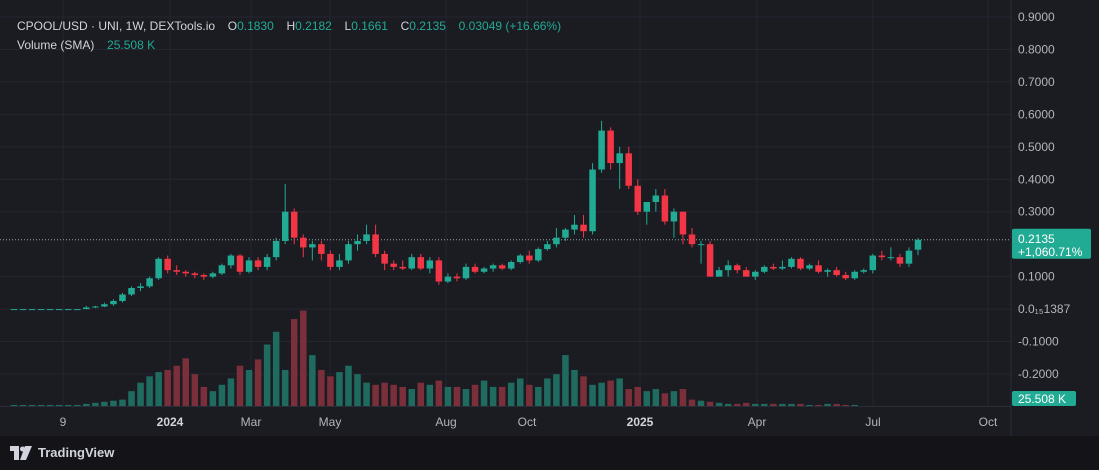  I want to click on legend-low-label: L, so click(348, 26).